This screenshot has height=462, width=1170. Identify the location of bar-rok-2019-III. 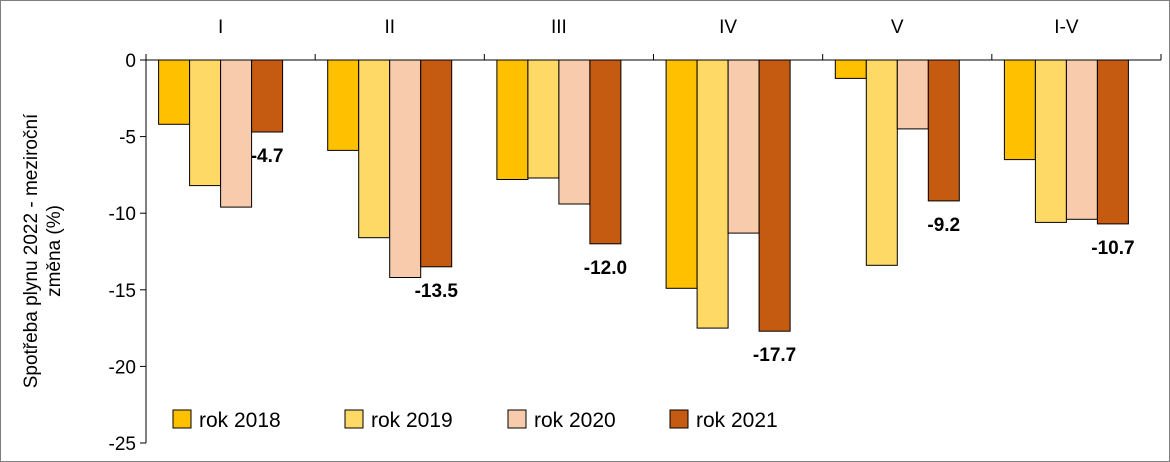
(543, 119).